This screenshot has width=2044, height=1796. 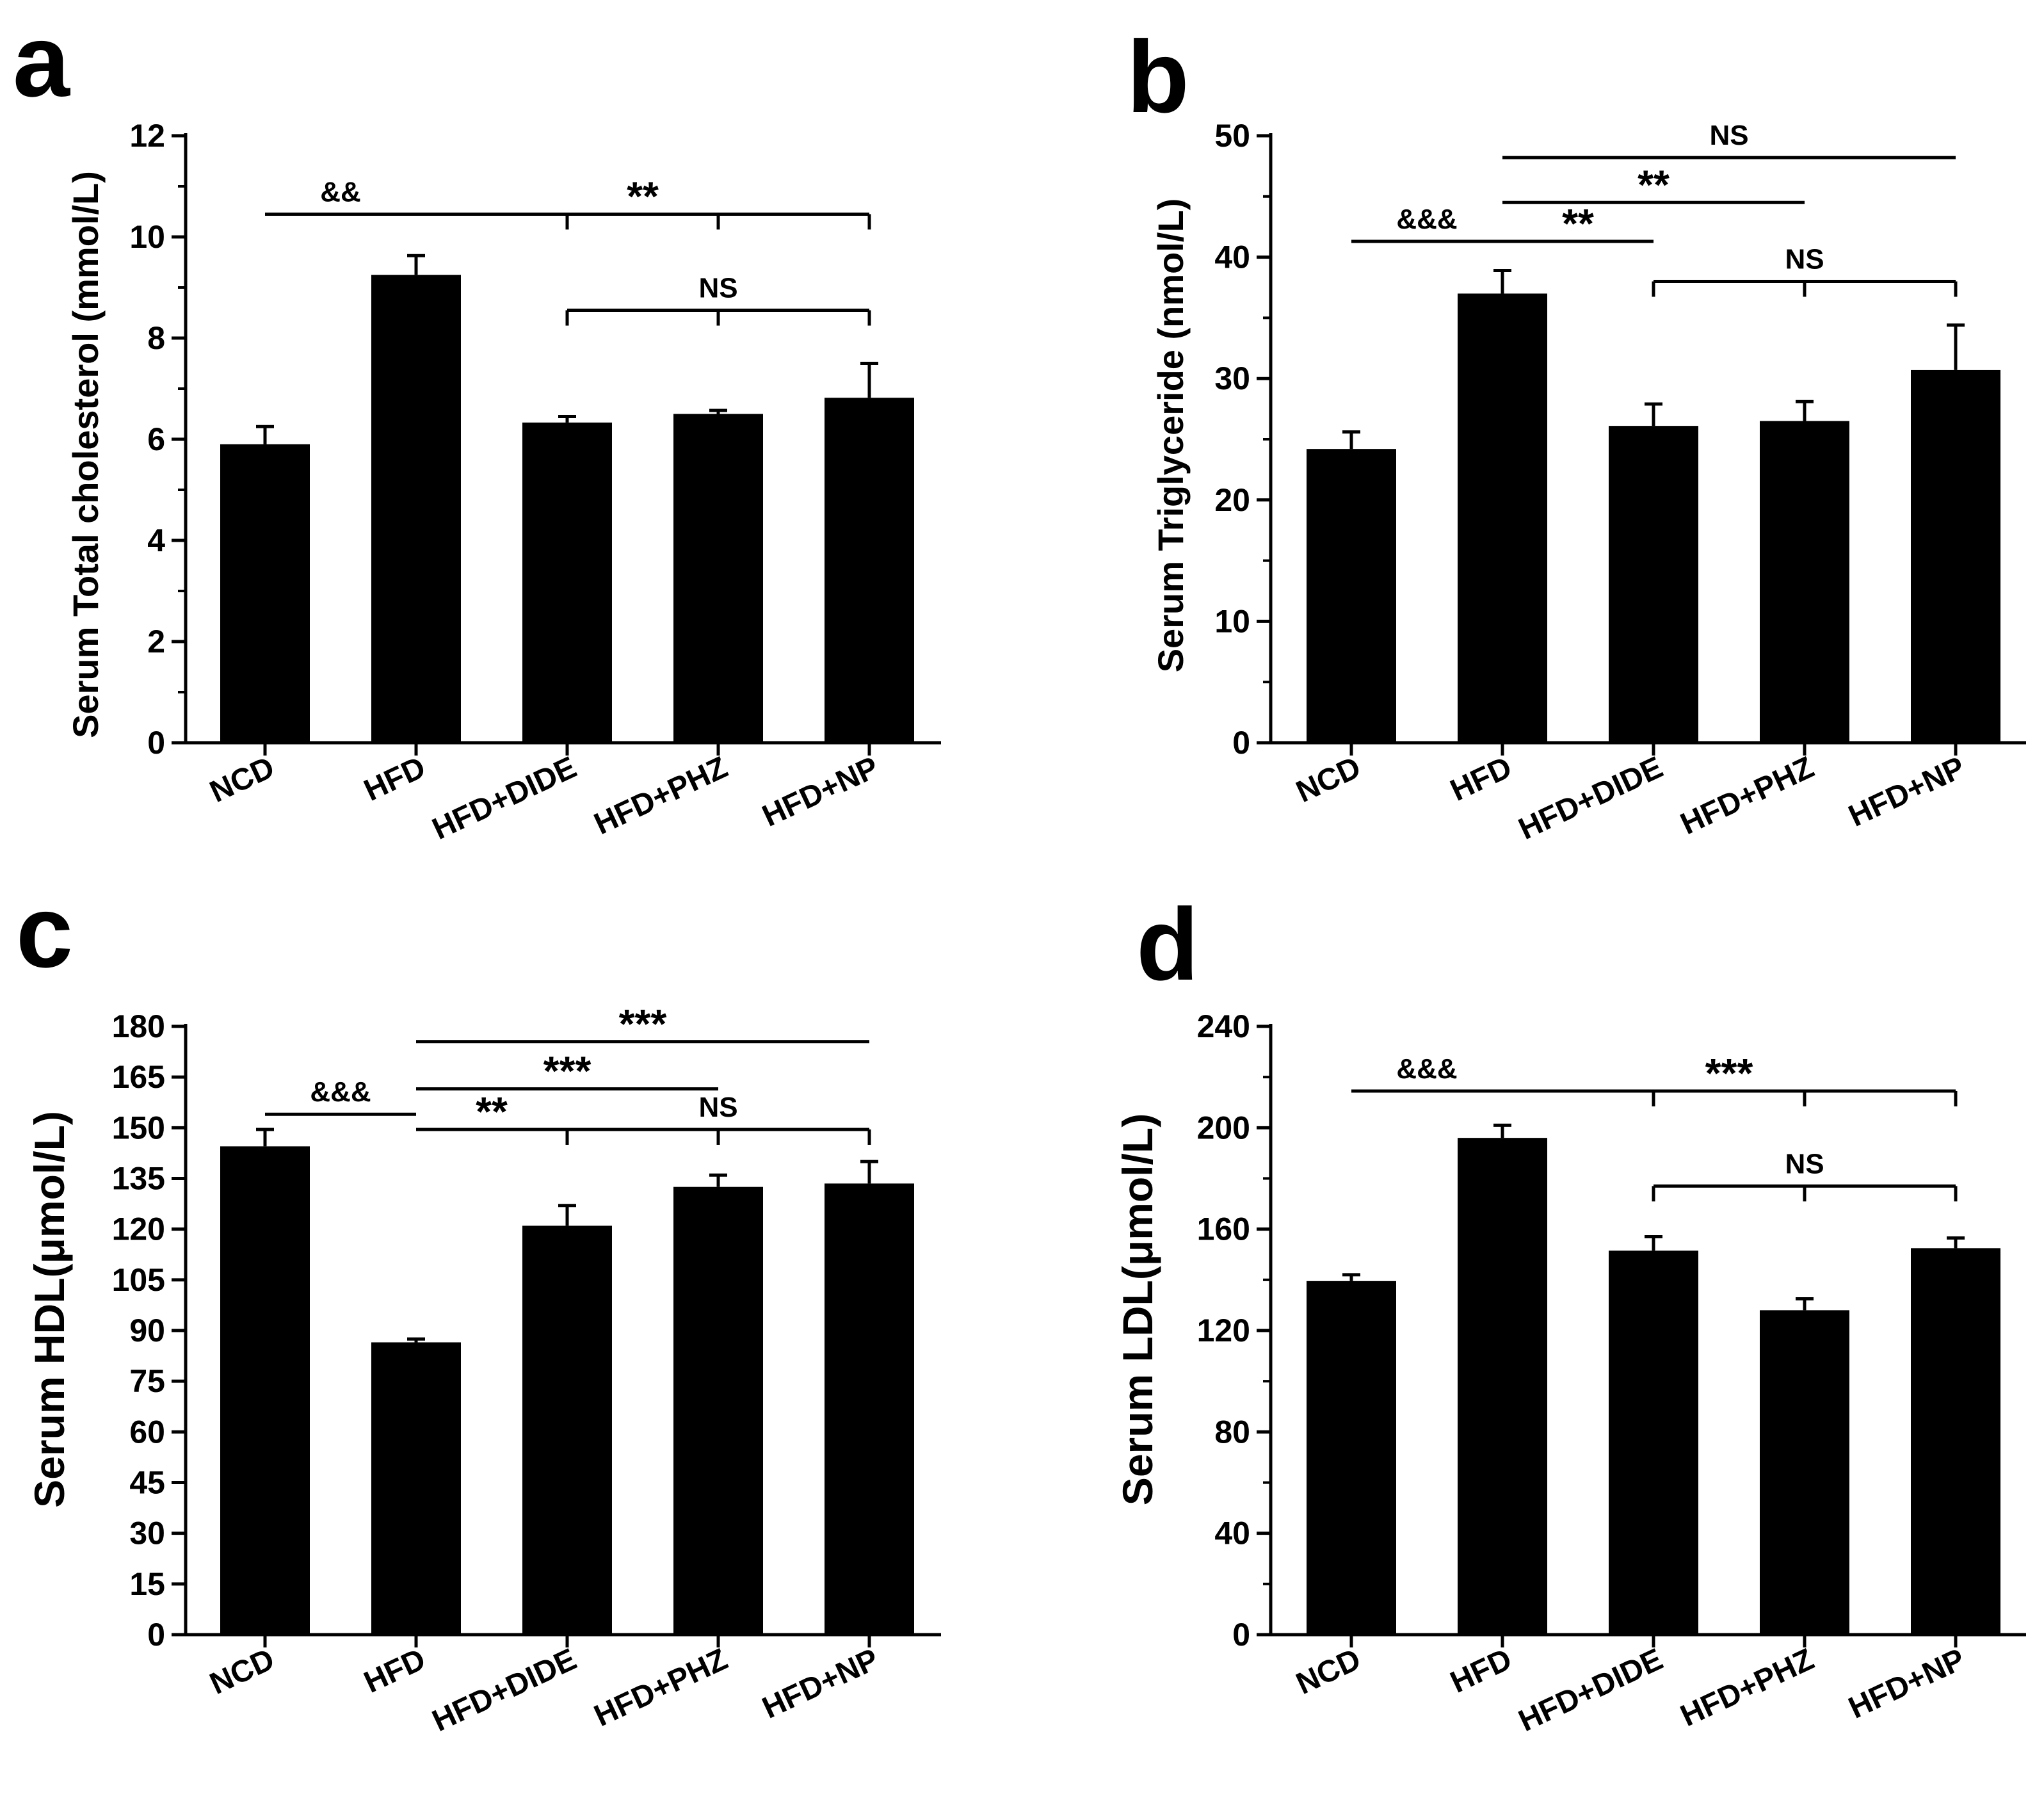 I want to click on panel-letter-a: a, so click(x=41, y=60).